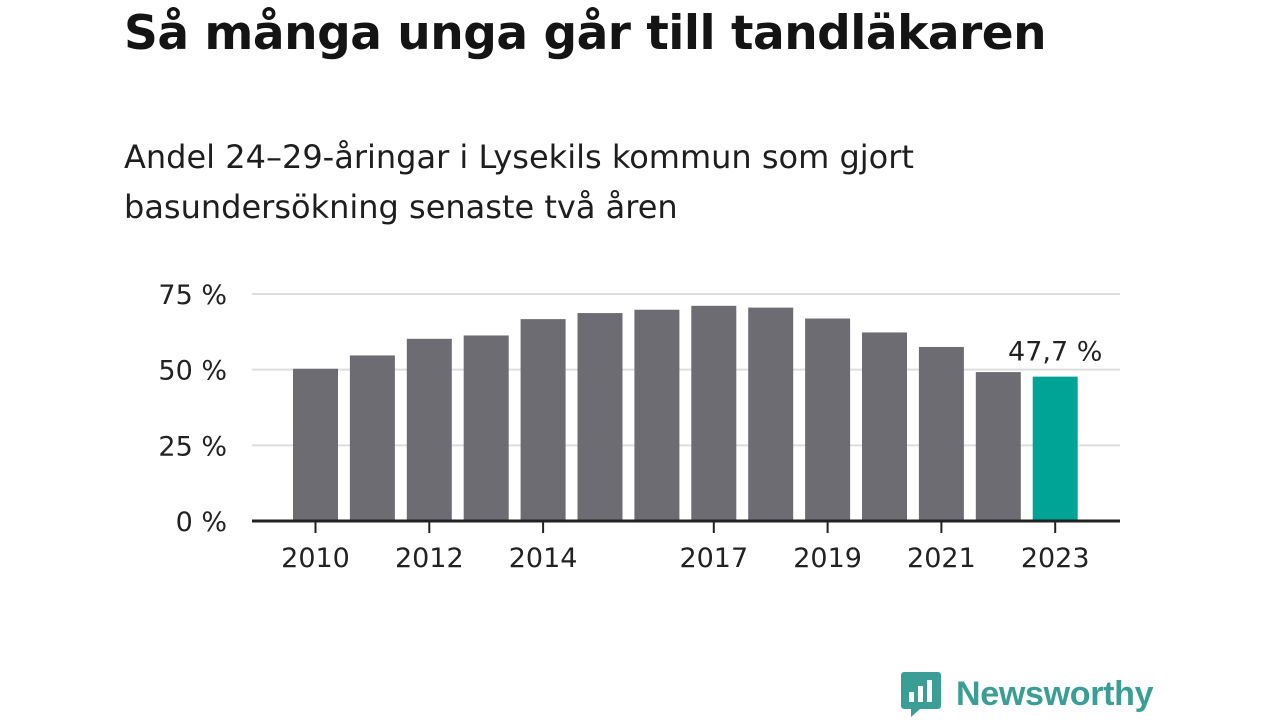 This screenshot has width=1280, height=720. Describe the element at coordinates (315, 558) in the screenshot. I see `x-tick-label: 2010` at that location.